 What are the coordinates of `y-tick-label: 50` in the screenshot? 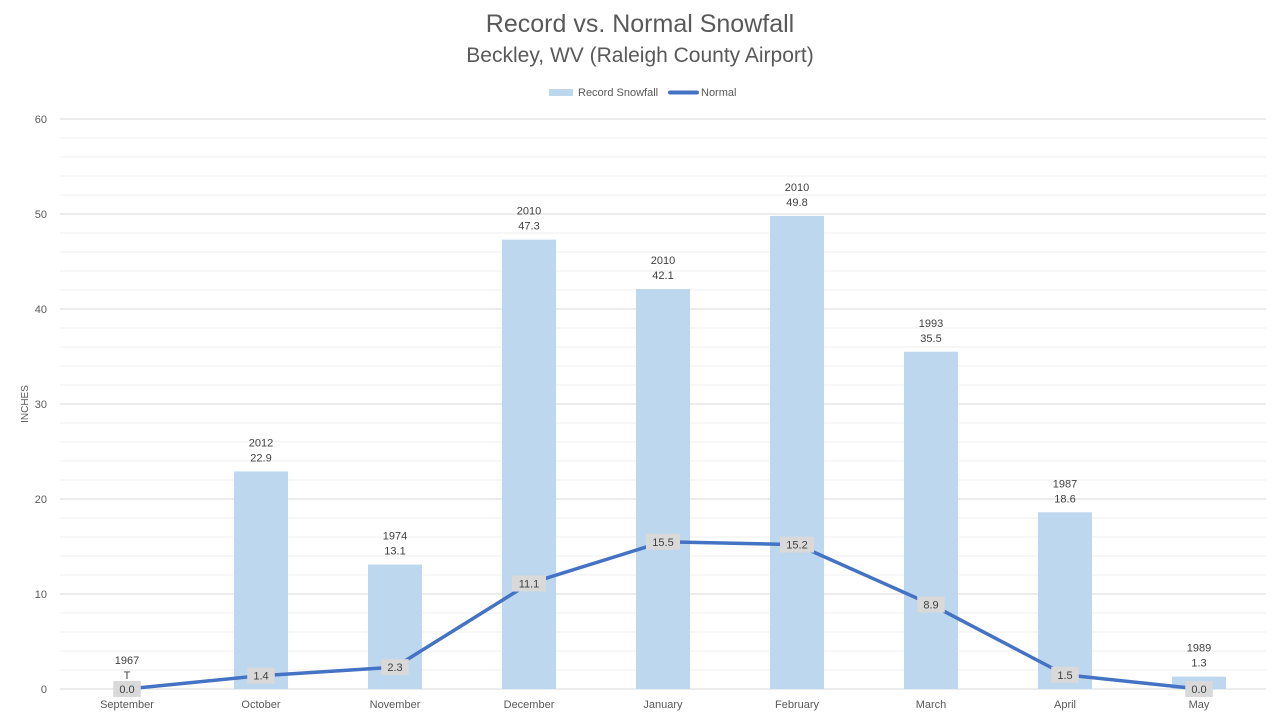 It's located at (41, 215).